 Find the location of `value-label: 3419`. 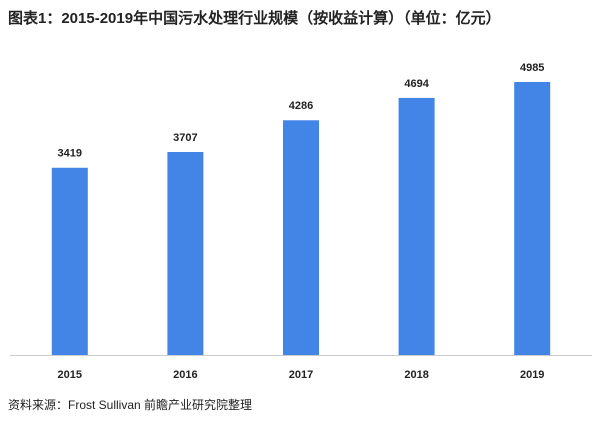

value-label: 3419 is located at coordinates (70, 154).